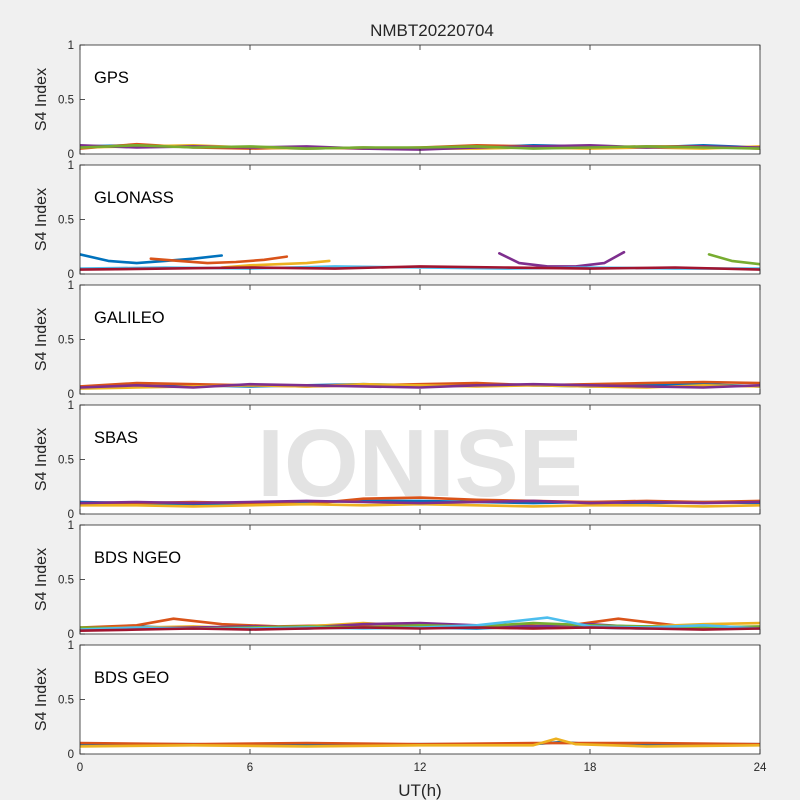 Image resolution: width=800 pixels, height=800 pixels. What do you see at coordinates (111, 78) in the screenshot?
I see `panel-label: GPS` at bounding box center [111, 78].